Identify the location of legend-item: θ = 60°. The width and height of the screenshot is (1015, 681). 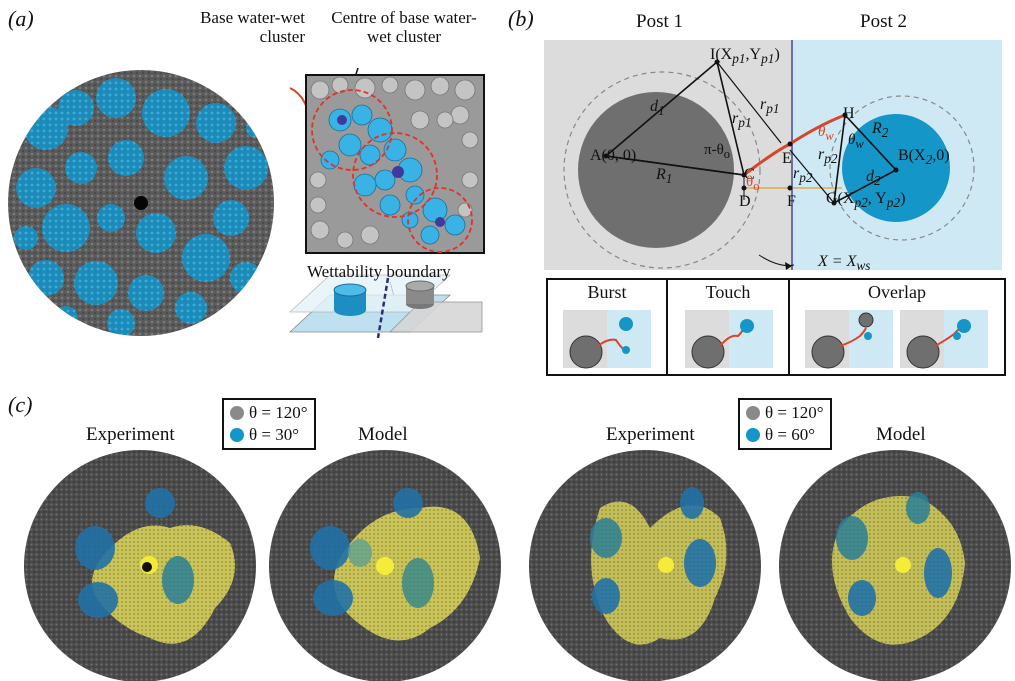
(785, 435).